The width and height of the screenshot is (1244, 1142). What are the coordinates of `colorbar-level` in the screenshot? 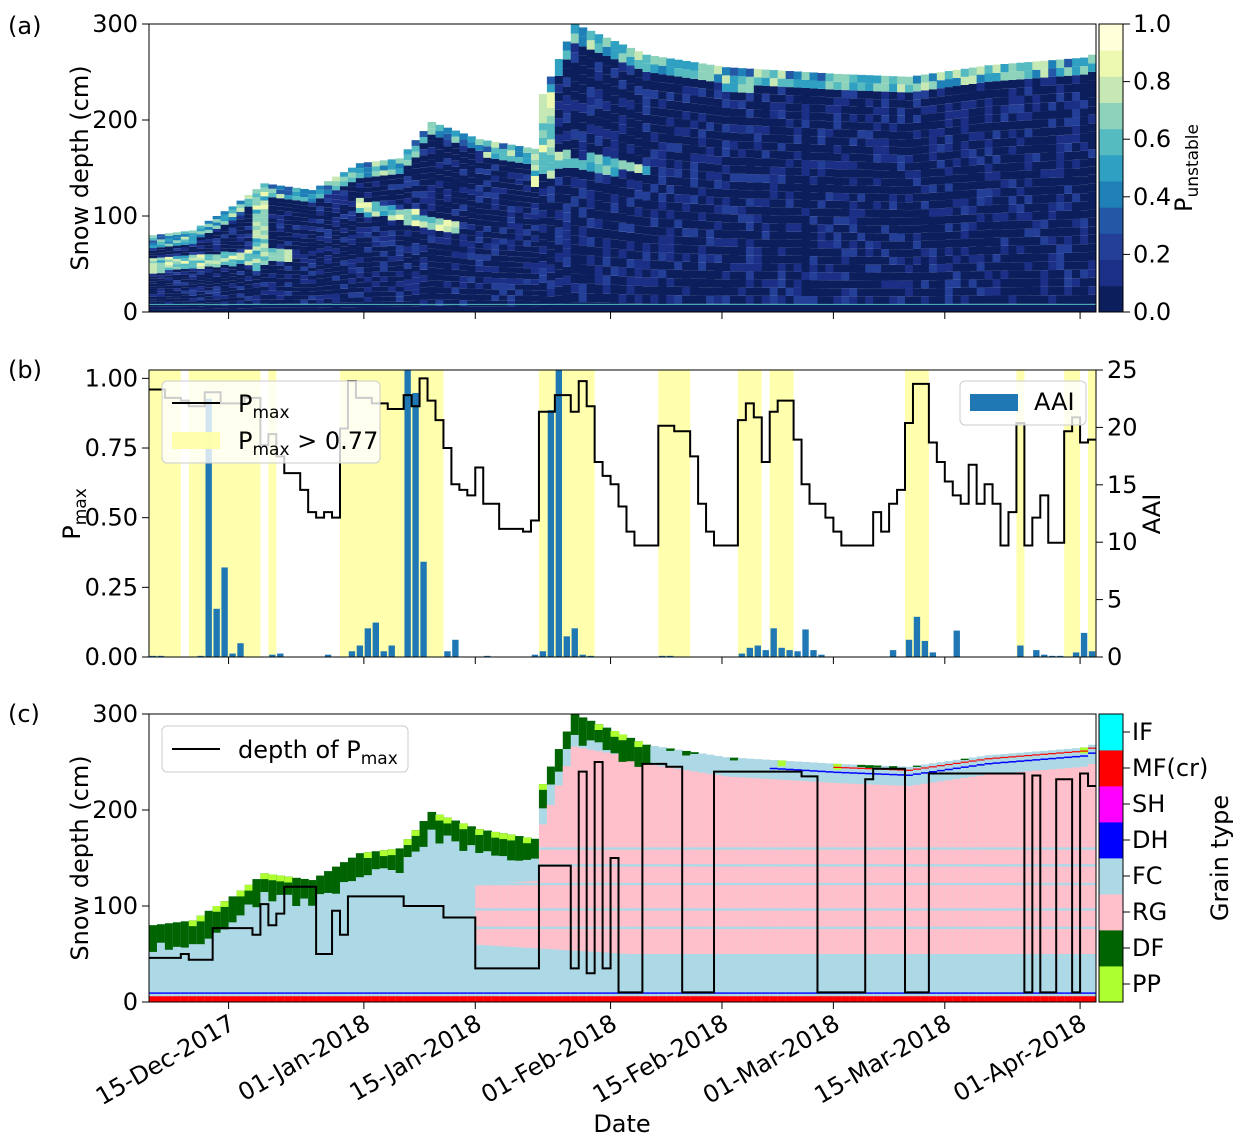 It's located at (1111, 247).